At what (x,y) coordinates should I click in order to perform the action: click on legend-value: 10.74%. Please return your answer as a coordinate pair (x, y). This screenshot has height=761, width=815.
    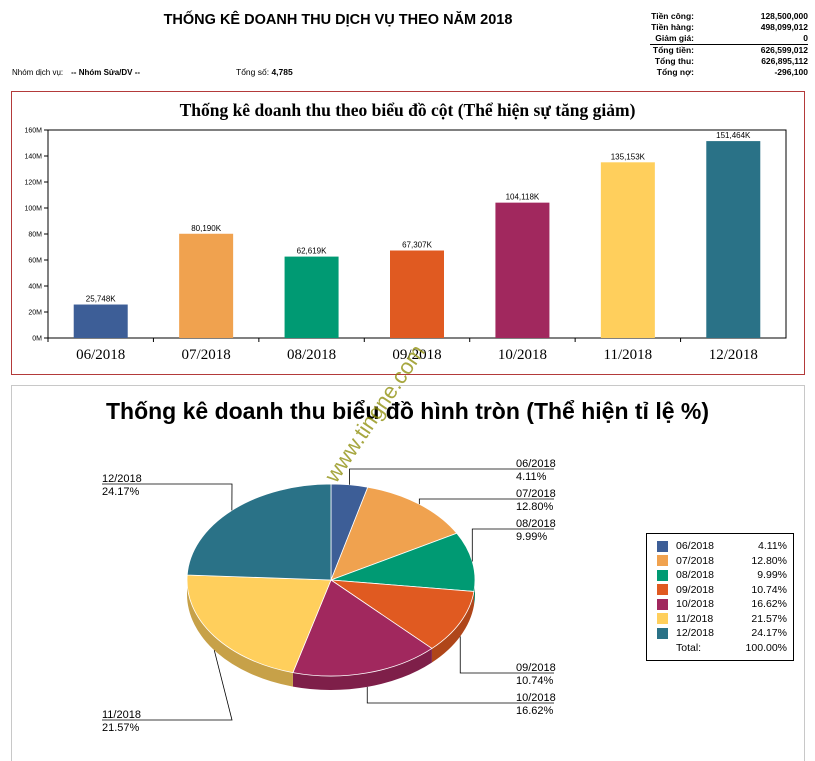
    Looking at the image, I should click on (769, 589).